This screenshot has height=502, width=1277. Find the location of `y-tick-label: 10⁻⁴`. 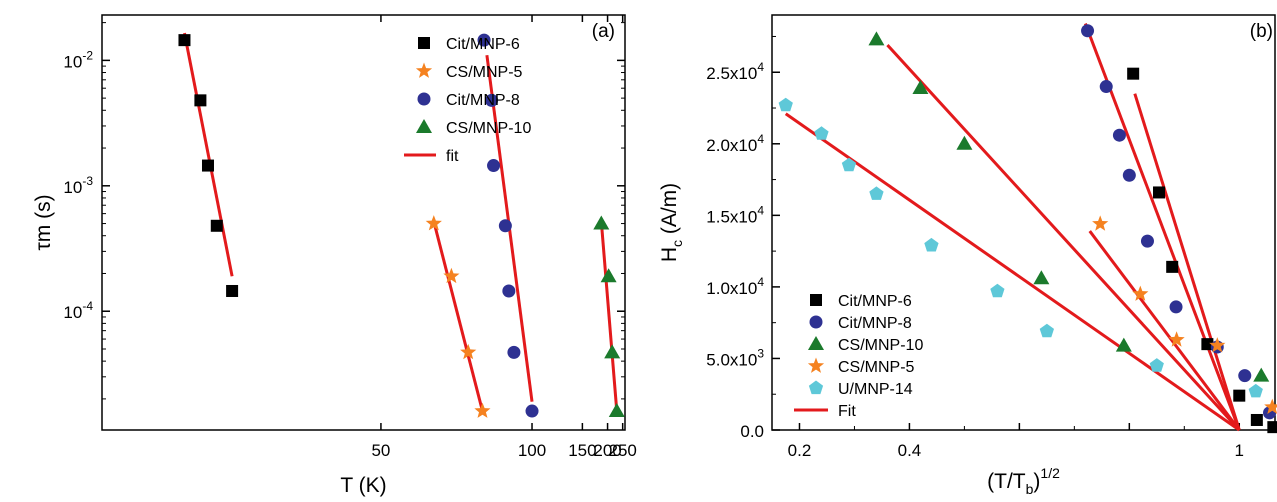

y-tick-label: 10⁻⁴ is located at coordinates (78, 310).